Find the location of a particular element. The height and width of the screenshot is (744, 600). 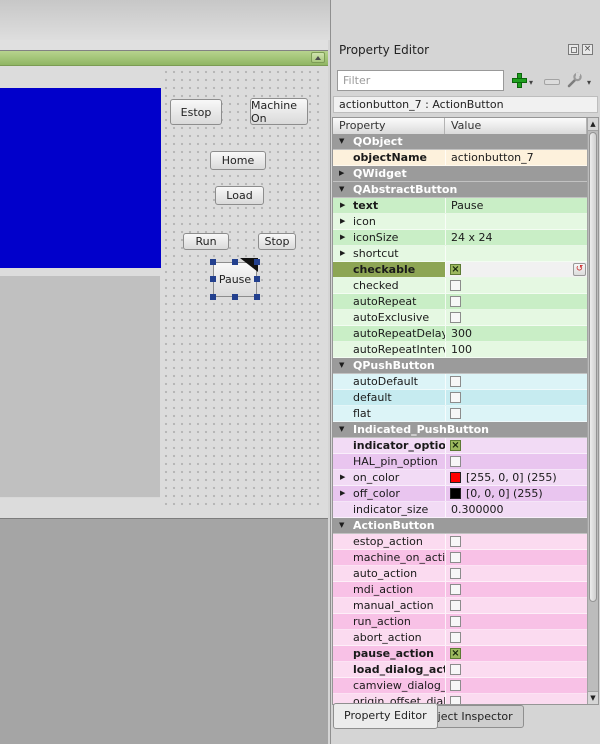

property-row-mdi_action: mdi_action is located at coordinates (460, 590).